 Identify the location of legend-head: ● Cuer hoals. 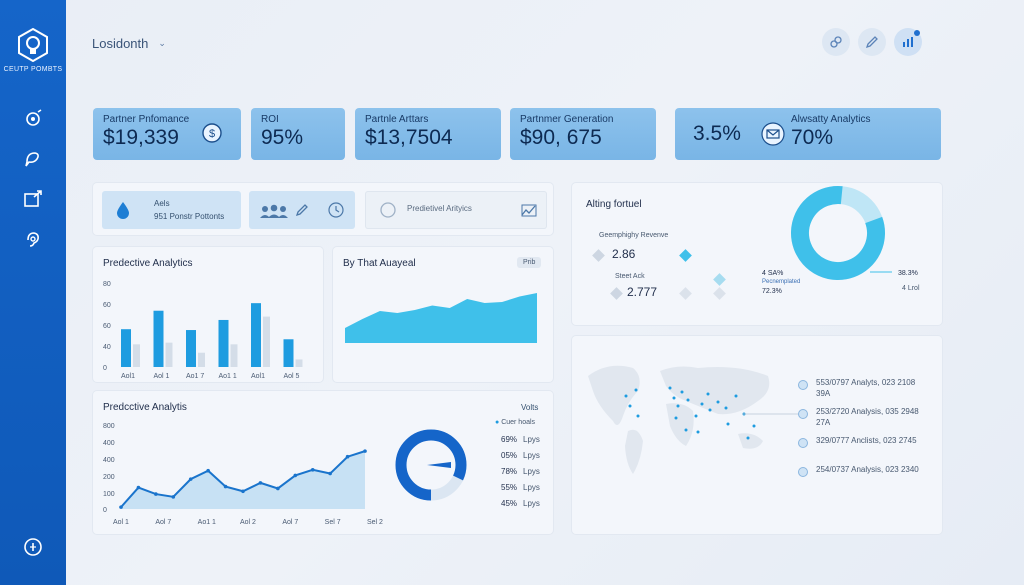
(515, 422).